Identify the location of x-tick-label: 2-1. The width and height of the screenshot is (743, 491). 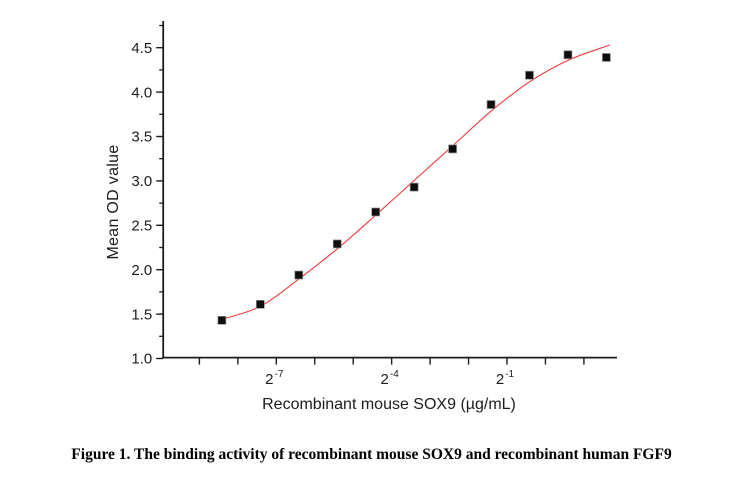
(505, 378).